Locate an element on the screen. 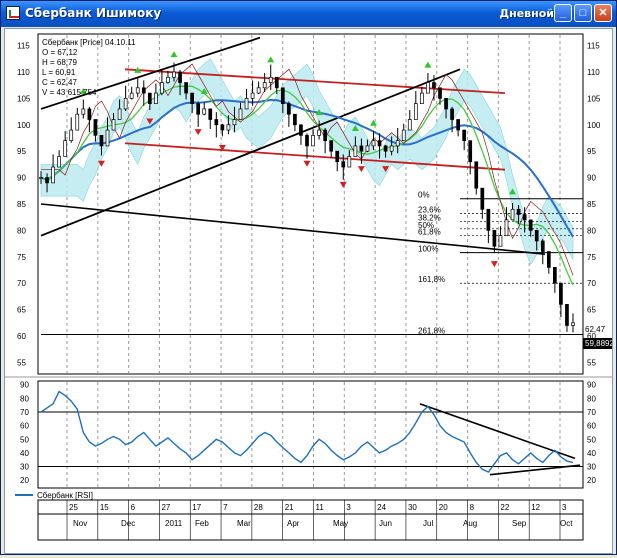  high-value: H = 68,79 is located at coordinates (59, 62).